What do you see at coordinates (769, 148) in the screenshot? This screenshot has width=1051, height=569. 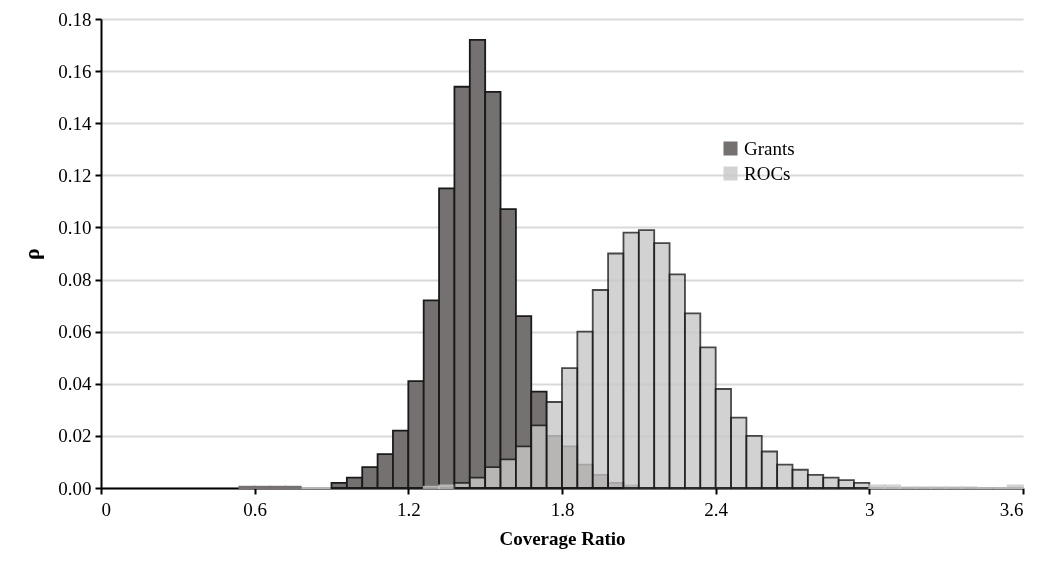 I see `legend-label: Grants` at bounding box center [769, 148].